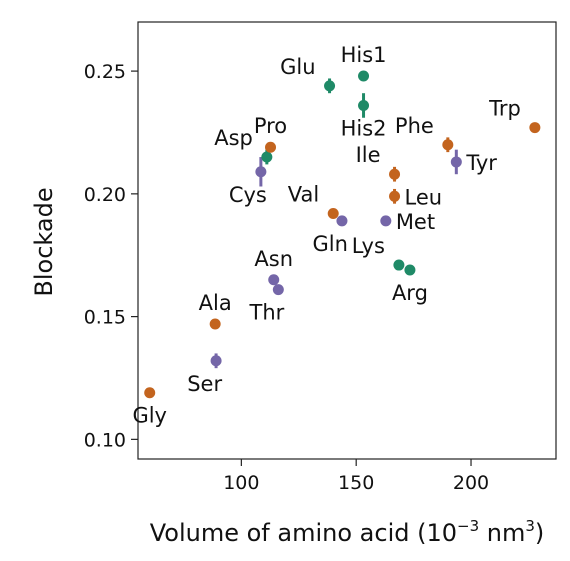  Describe the element at coordinates (333, 213) in the screenshot. I see `point-val` at that location.